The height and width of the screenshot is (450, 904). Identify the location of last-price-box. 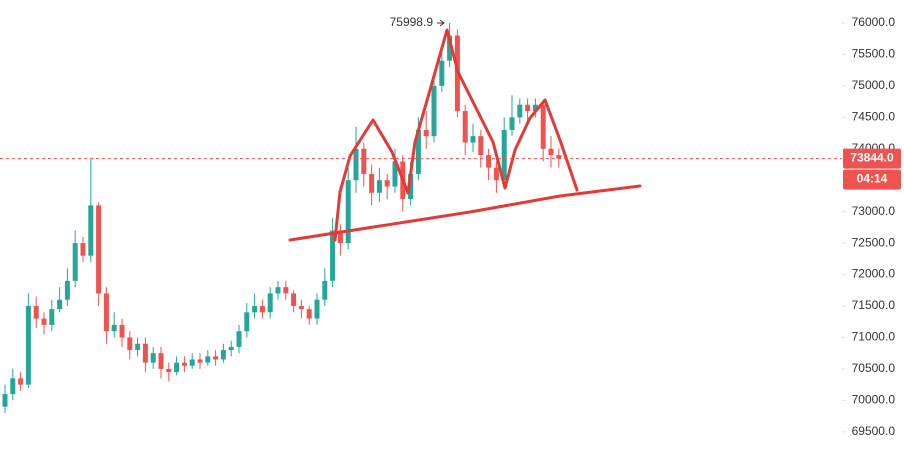
(872, 158).